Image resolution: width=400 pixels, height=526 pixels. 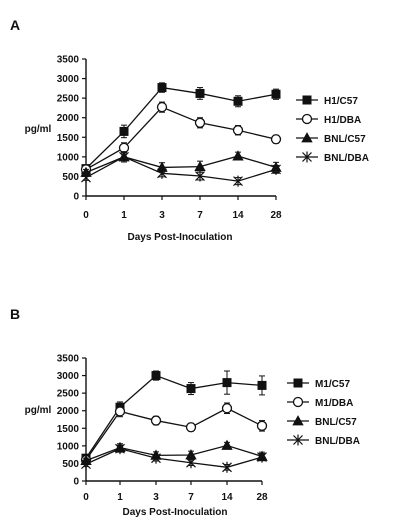 I want to click on legend-entry: M1/DBA, so click(x=320, y=402).